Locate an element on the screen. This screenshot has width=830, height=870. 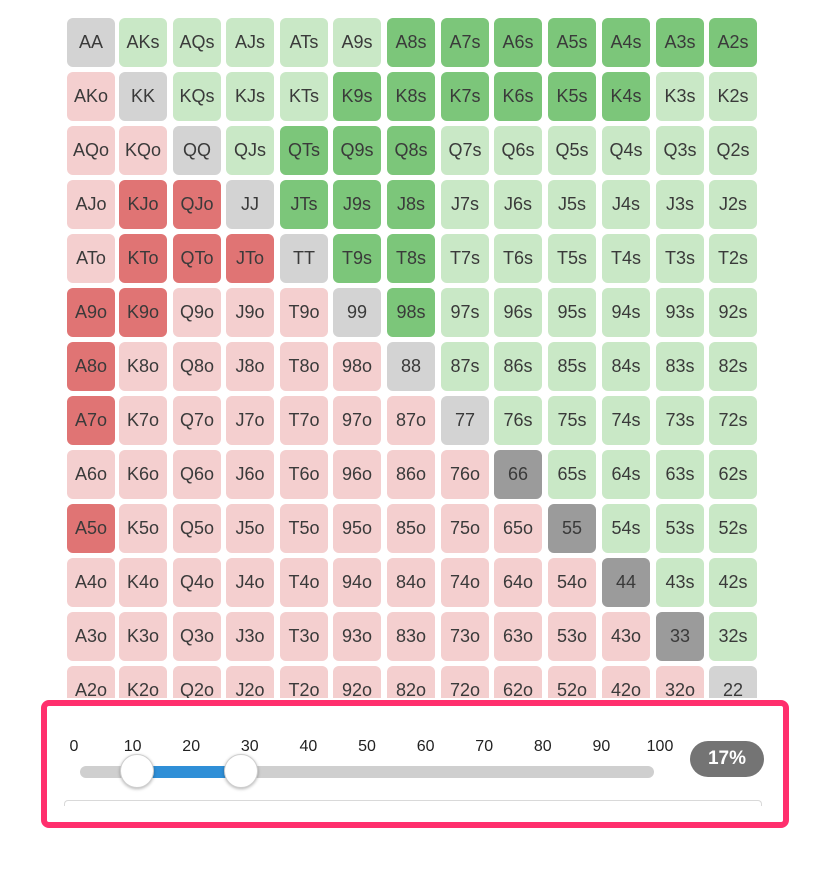
hand-cell: A8s is located at coordinates (411, 42).